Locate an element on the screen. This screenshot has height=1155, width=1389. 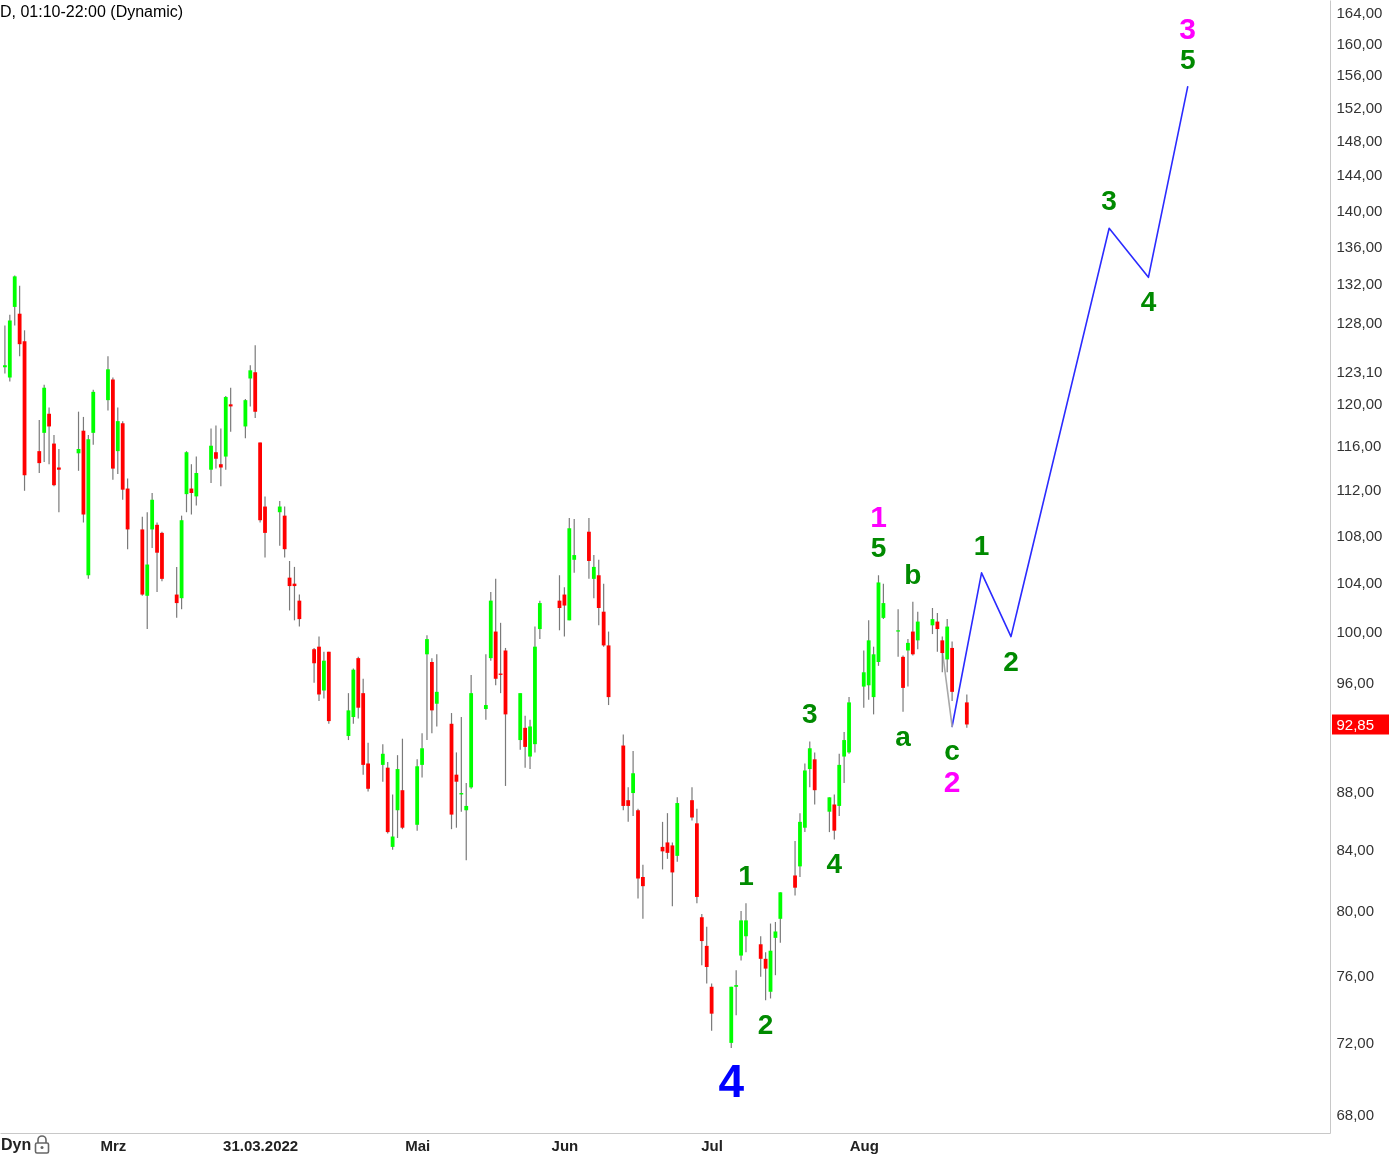
x-tick-label: Aug is located at coordinates (864, 1145).